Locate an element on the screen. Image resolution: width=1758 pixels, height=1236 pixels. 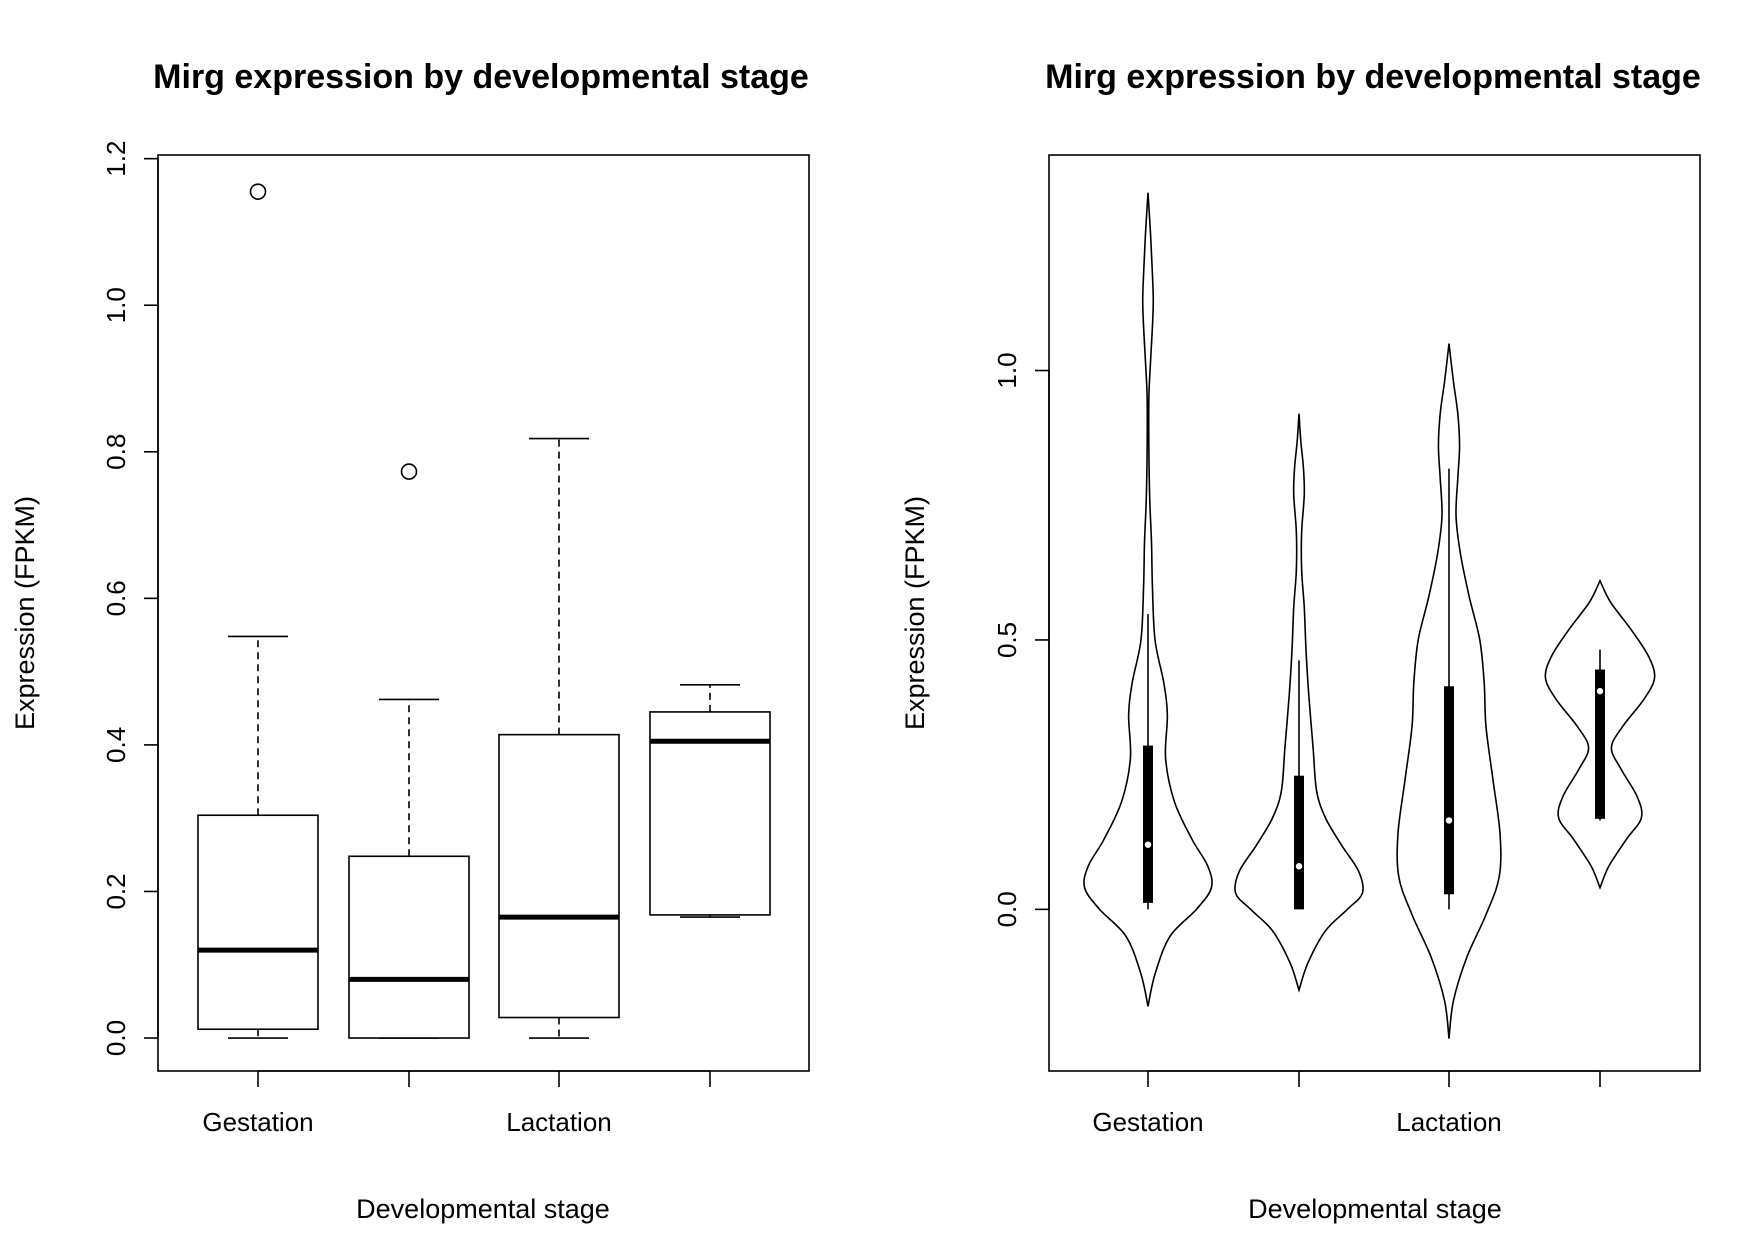
boxplot-y-tick-label: 0.8 is located at coordinates (116, 452).